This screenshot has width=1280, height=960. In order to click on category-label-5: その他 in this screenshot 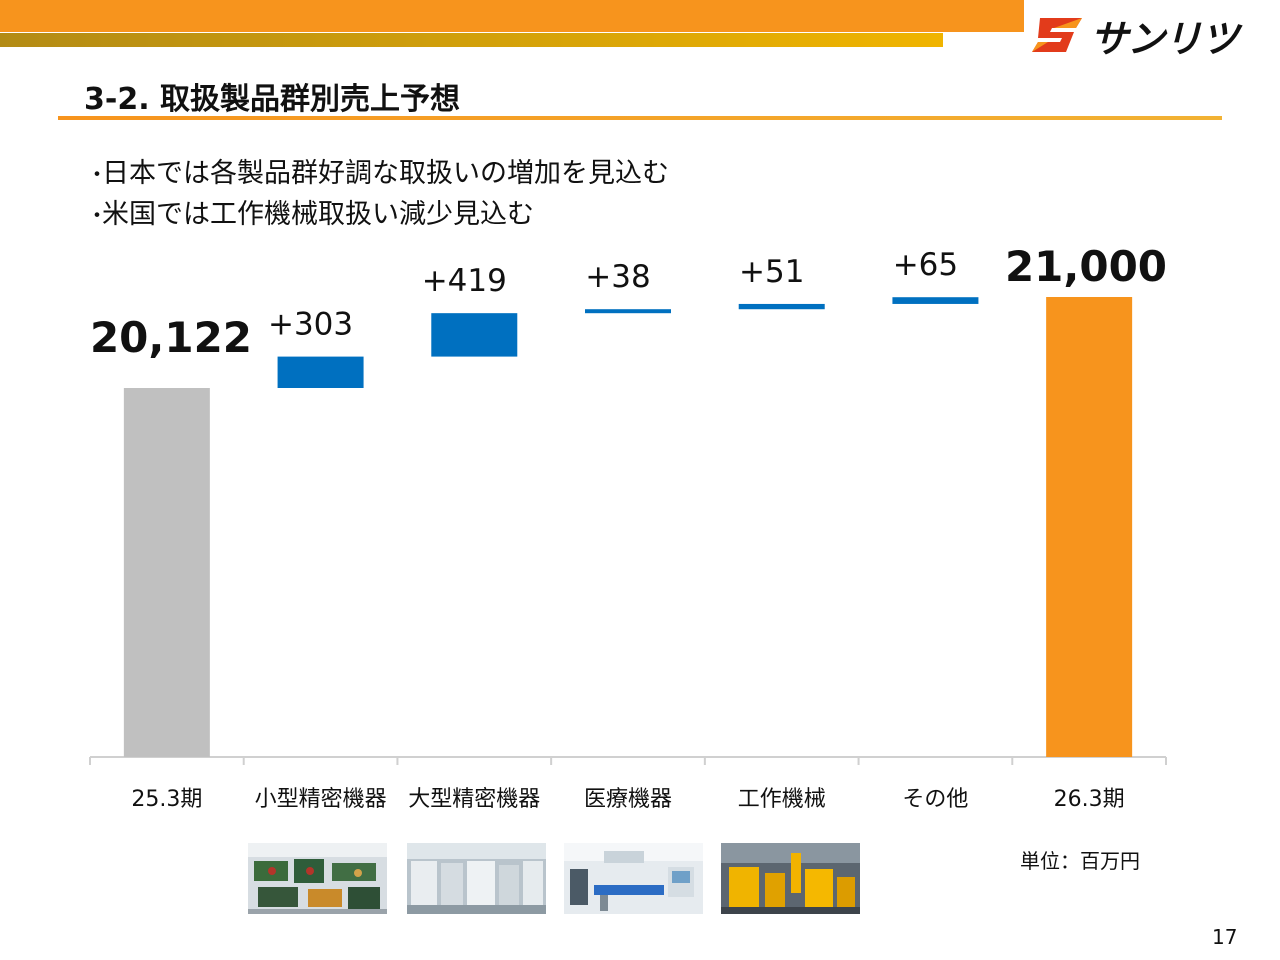, I will do `click(935, 799)`.